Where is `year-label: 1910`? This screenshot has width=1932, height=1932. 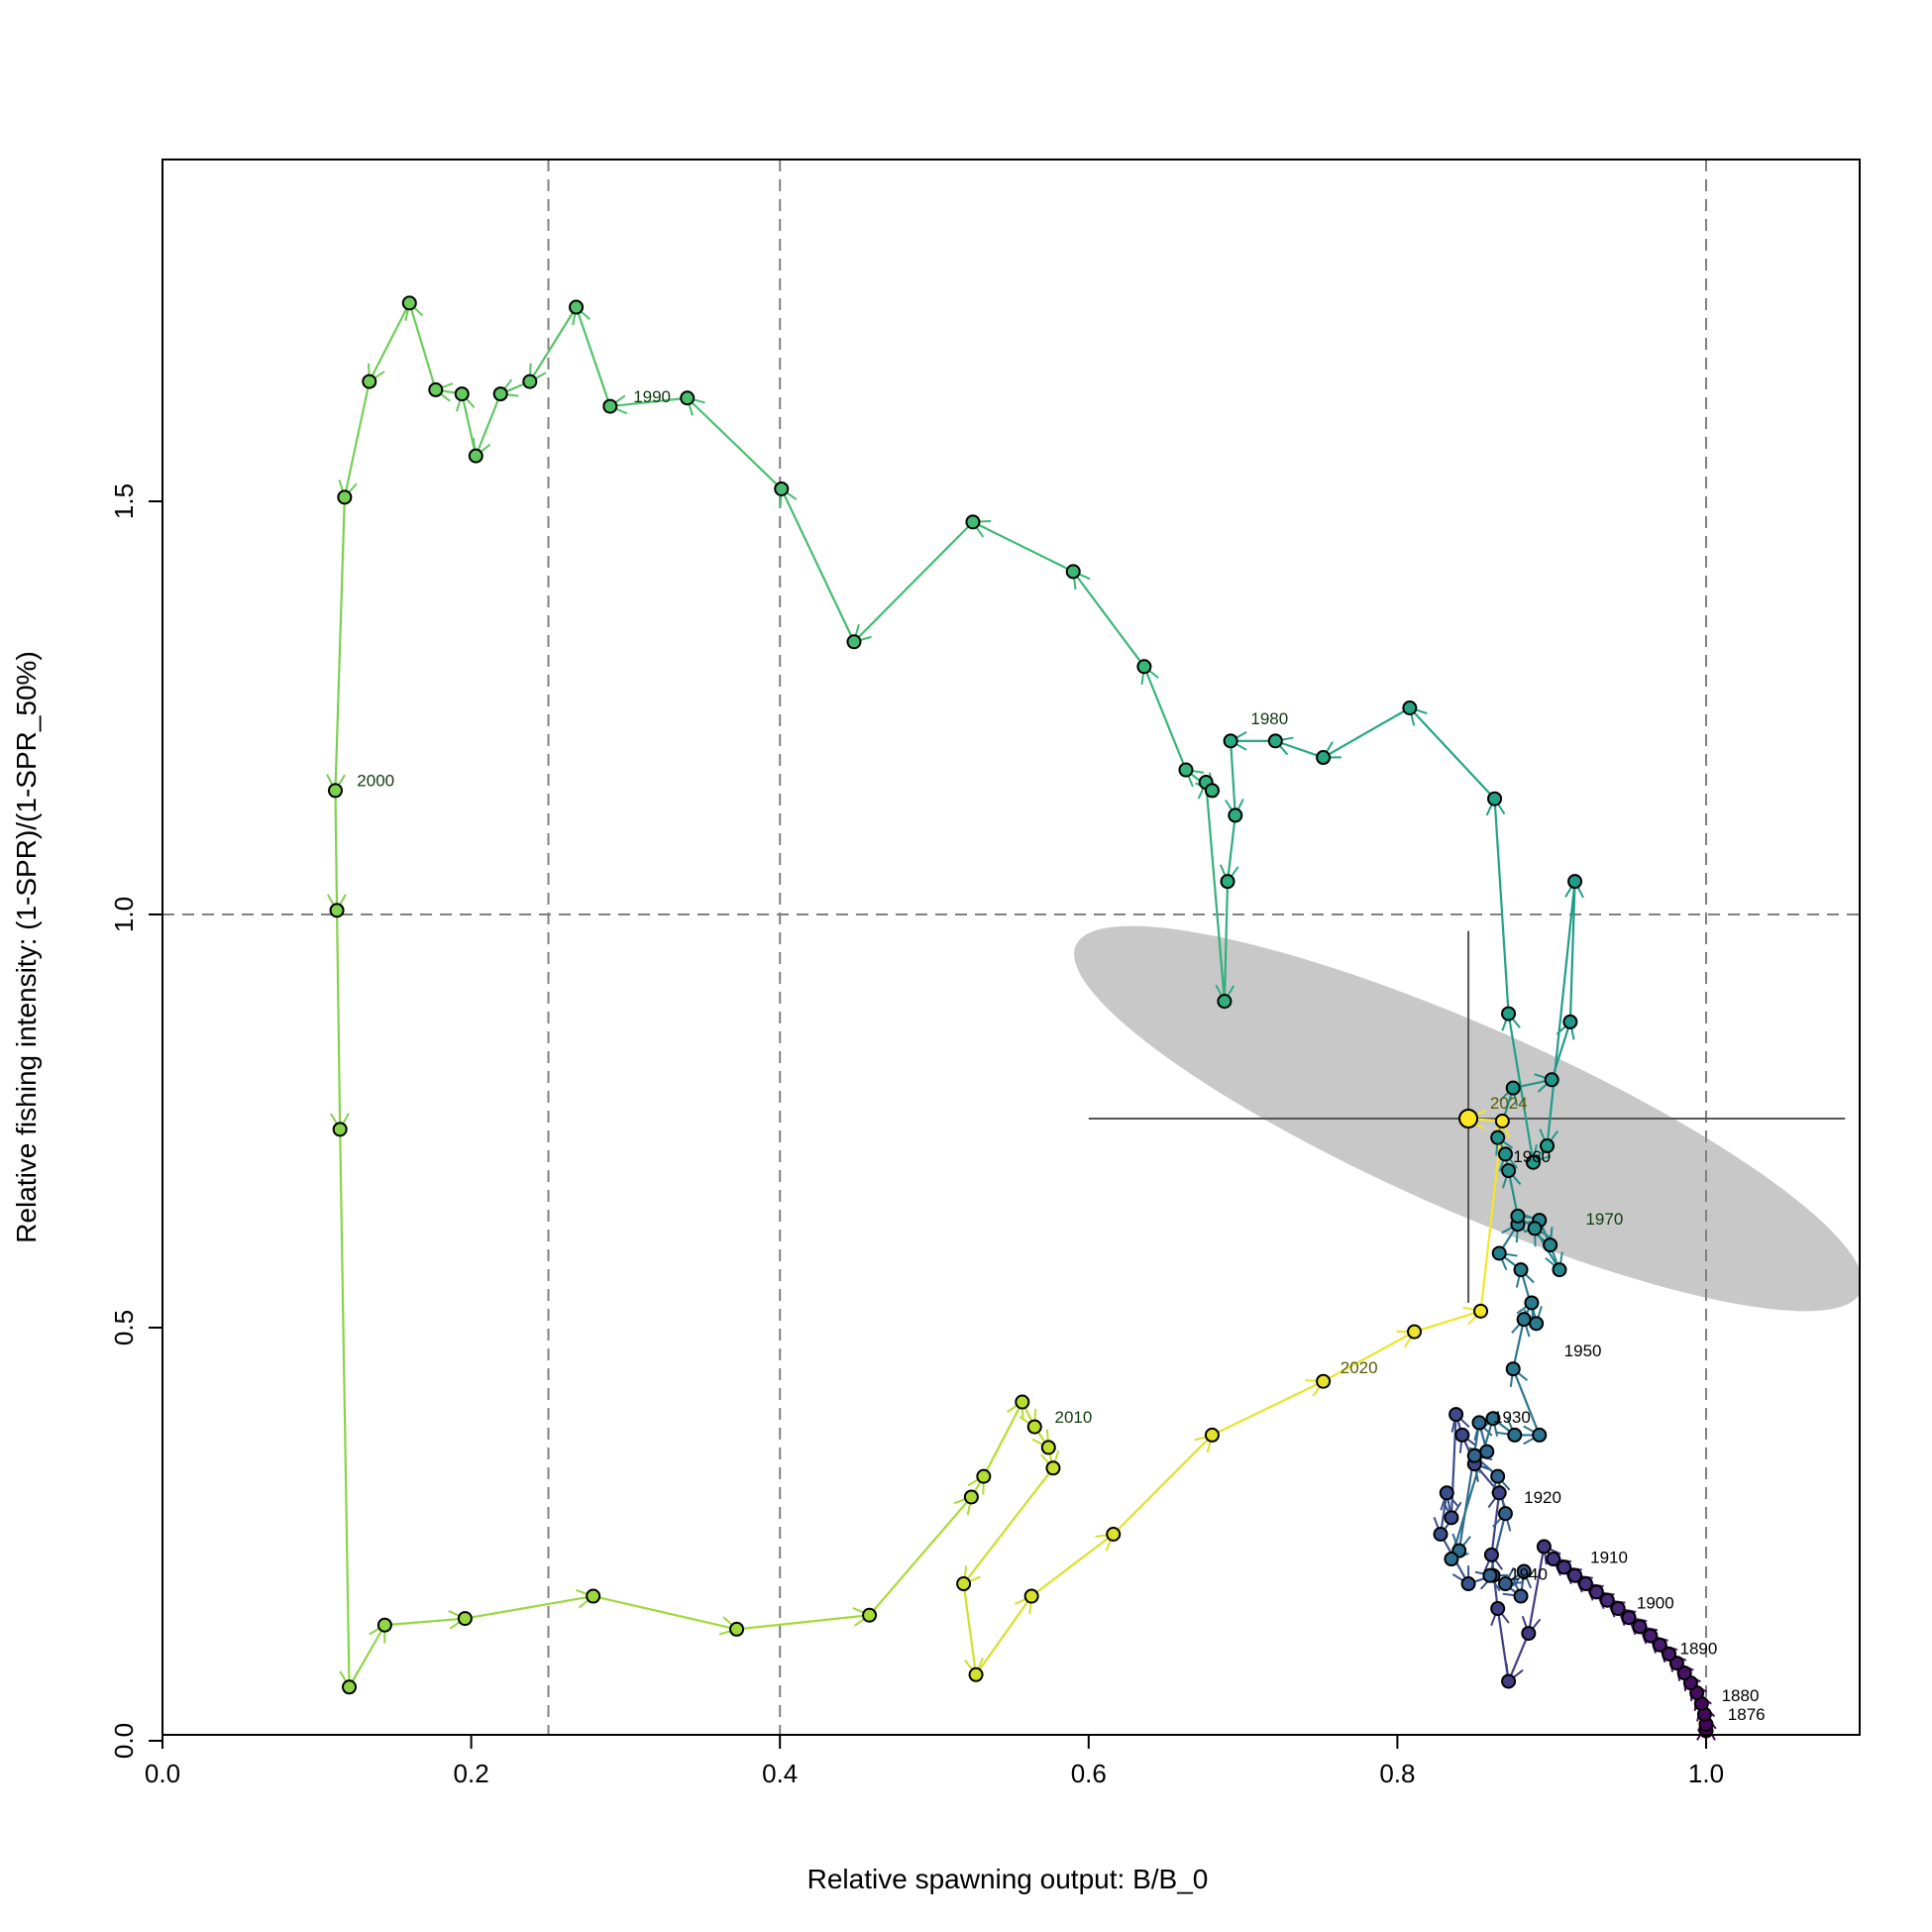
year-label: 1910 is located at coordinates (1609, 1558).